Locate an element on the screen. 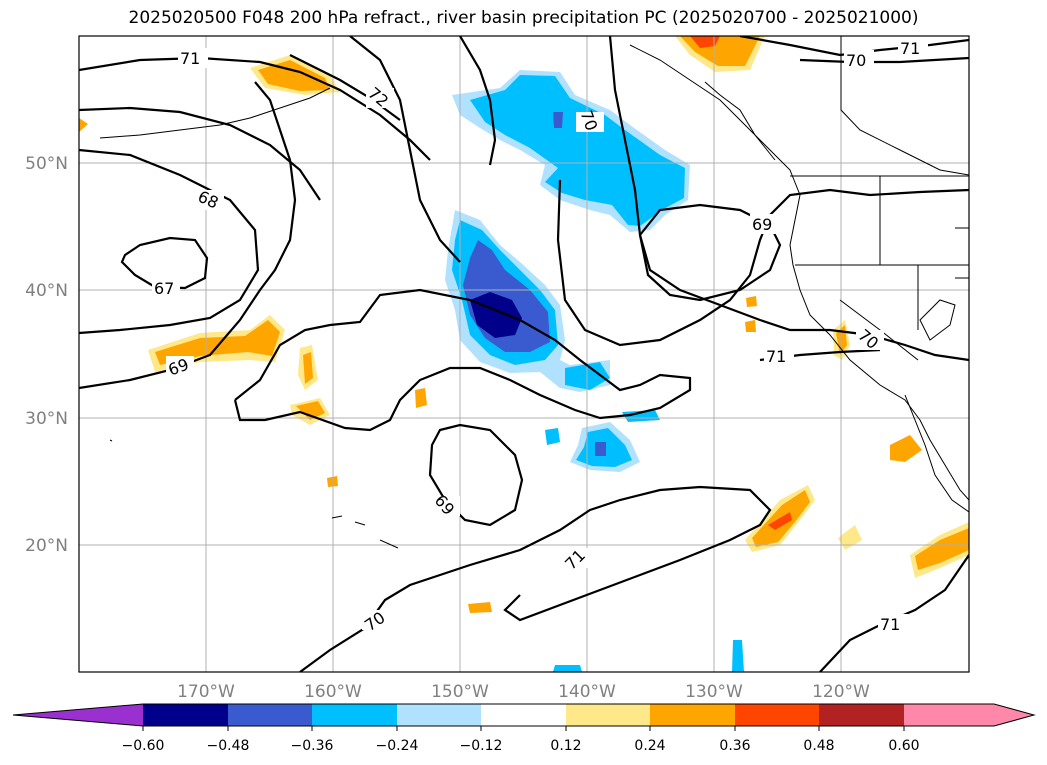 This screenshot has width=1047, height=765. lon-label: 130°W is located at coordinates (714, 692).